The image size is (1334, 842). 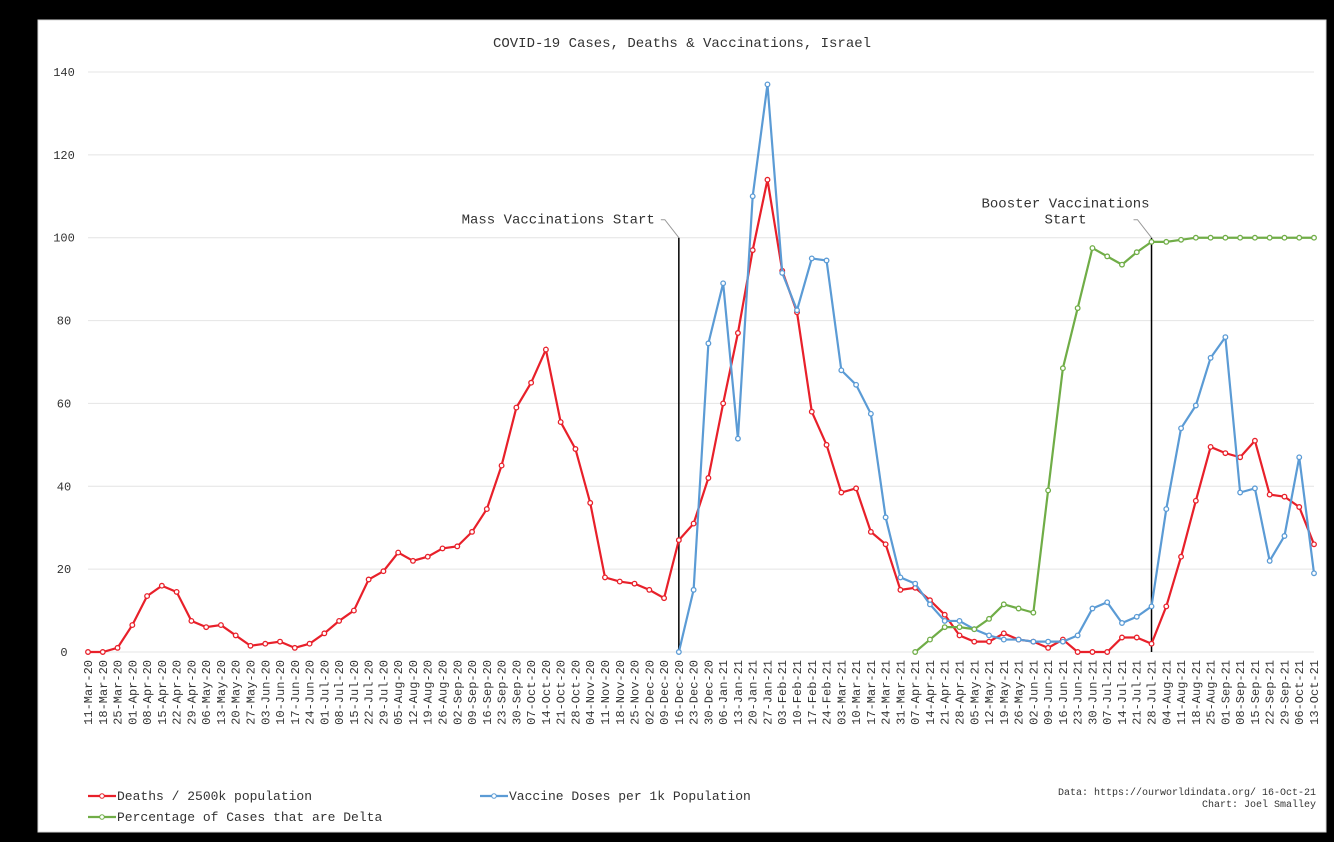 I want to click on x-tick-label: 14-Oct-20, so click(x=547, y=692).